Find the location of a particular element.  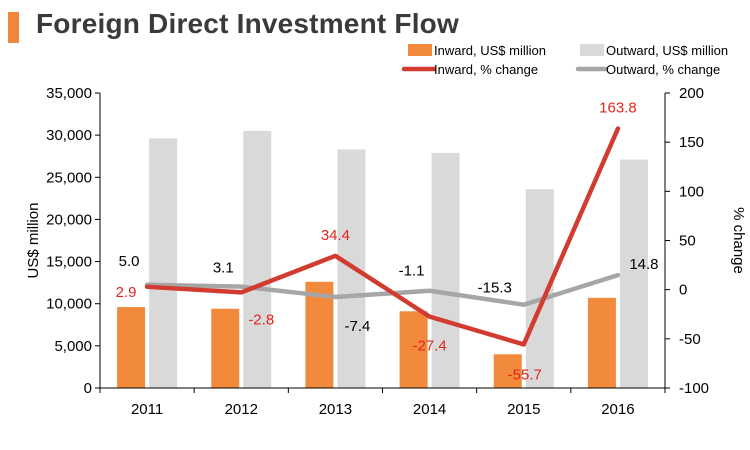

legend-outward-bar-swatch is located at coordinates (592, 50).